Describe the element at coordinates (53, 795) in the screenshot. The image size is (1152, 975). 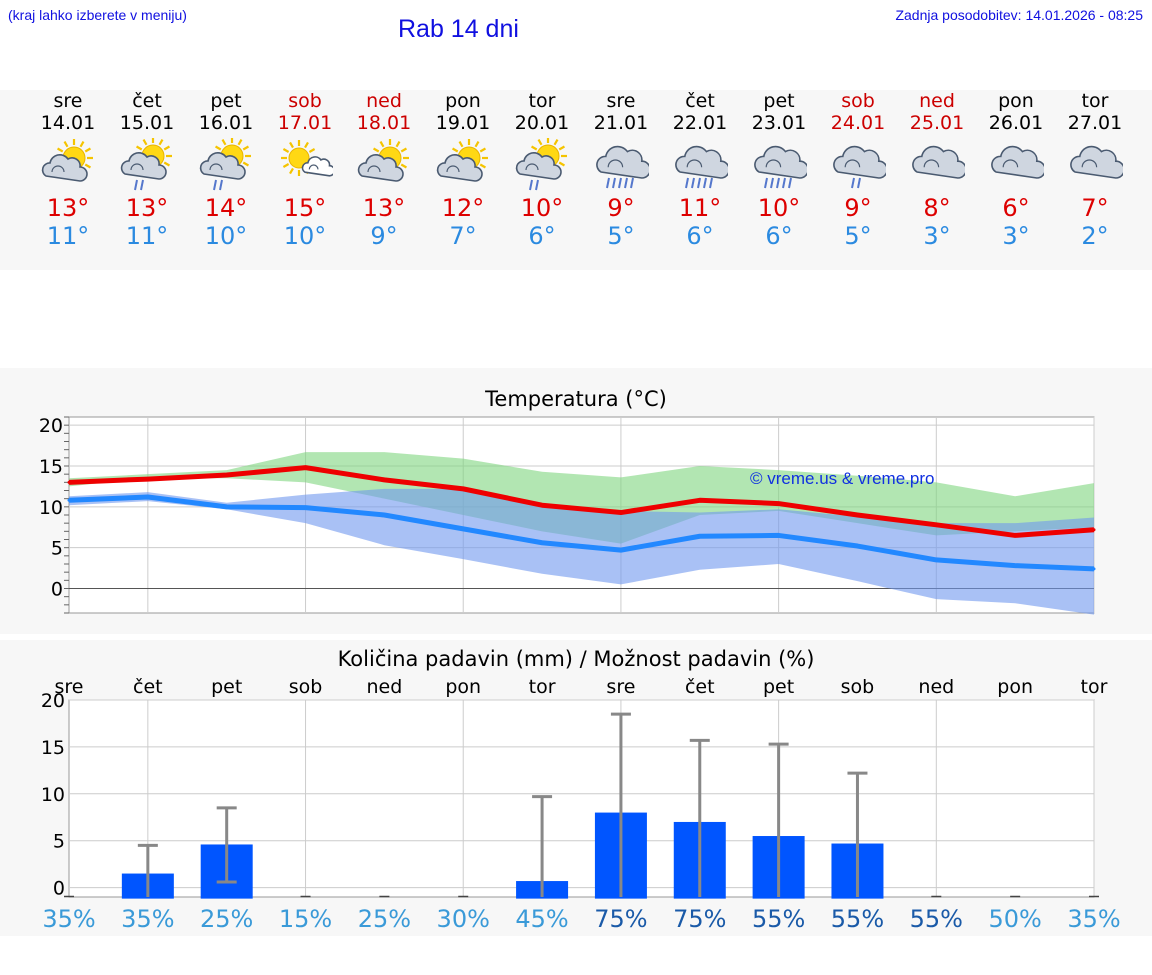
I see `y-tick-label: 10` at that location.